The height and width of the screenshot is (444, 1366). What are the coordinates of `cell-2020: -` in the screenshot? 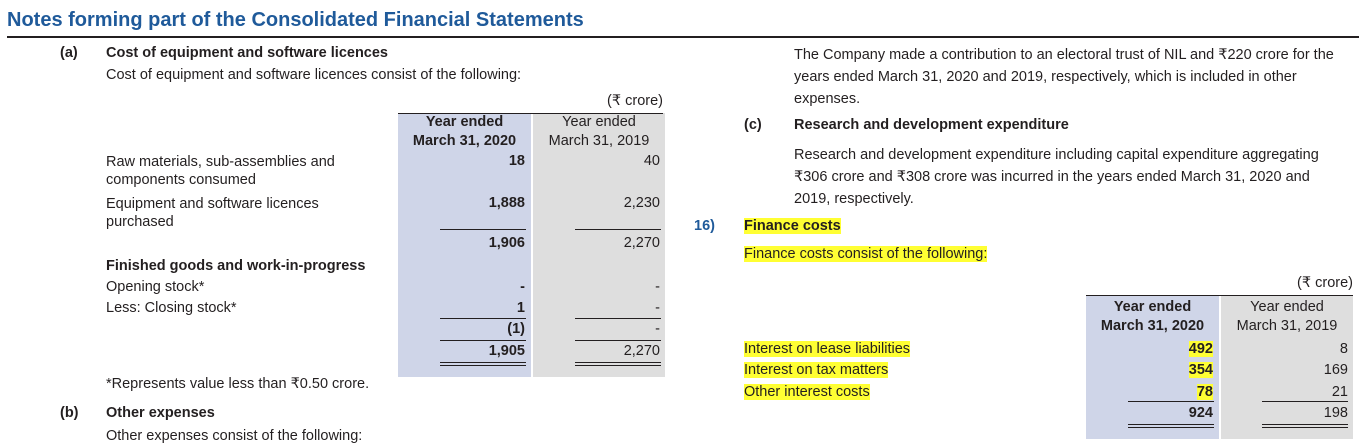 It's located at (522, 287).